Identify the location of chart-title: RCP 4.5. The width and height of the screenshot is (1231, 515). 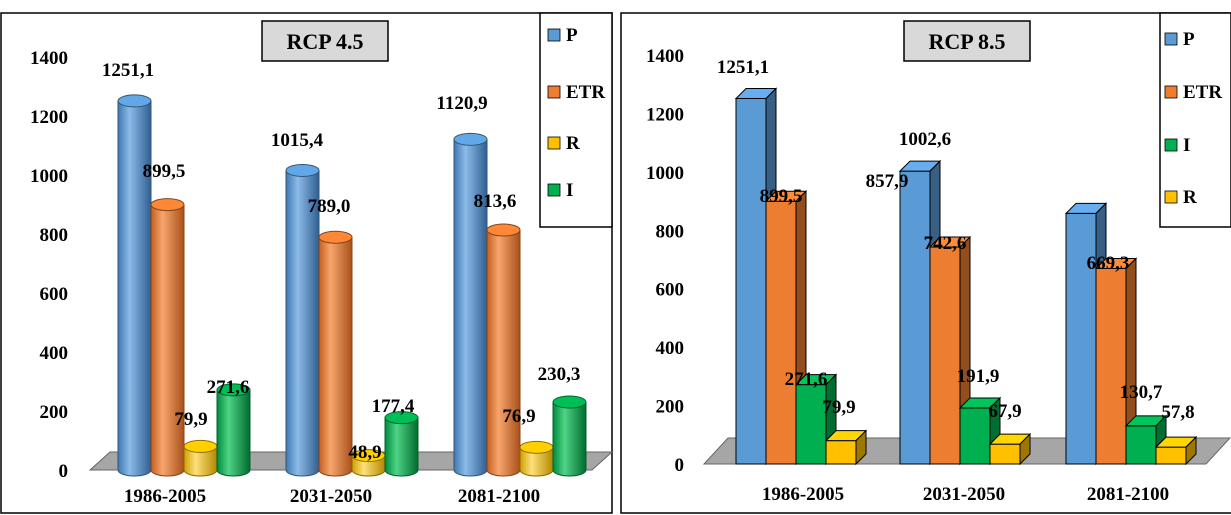
(325, 41).